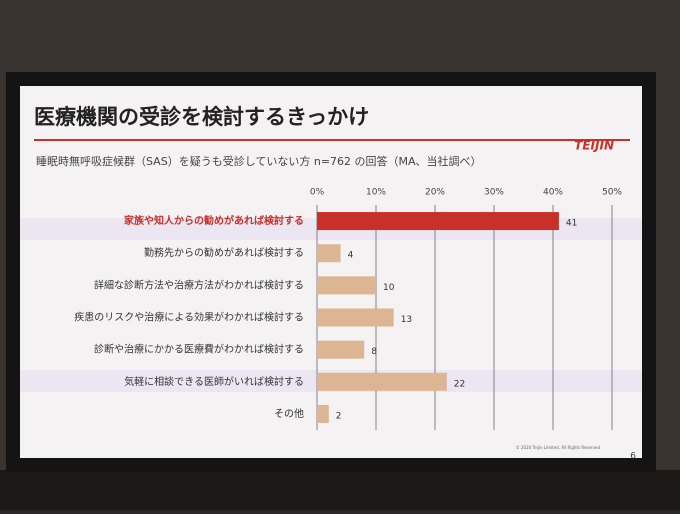  What do you see at coordinates (189, 317) in the screenshot?
I see `y-tick-label: 疾患のリスクや治療による効果がわかれば検討する` at bounding box center [189, 317].